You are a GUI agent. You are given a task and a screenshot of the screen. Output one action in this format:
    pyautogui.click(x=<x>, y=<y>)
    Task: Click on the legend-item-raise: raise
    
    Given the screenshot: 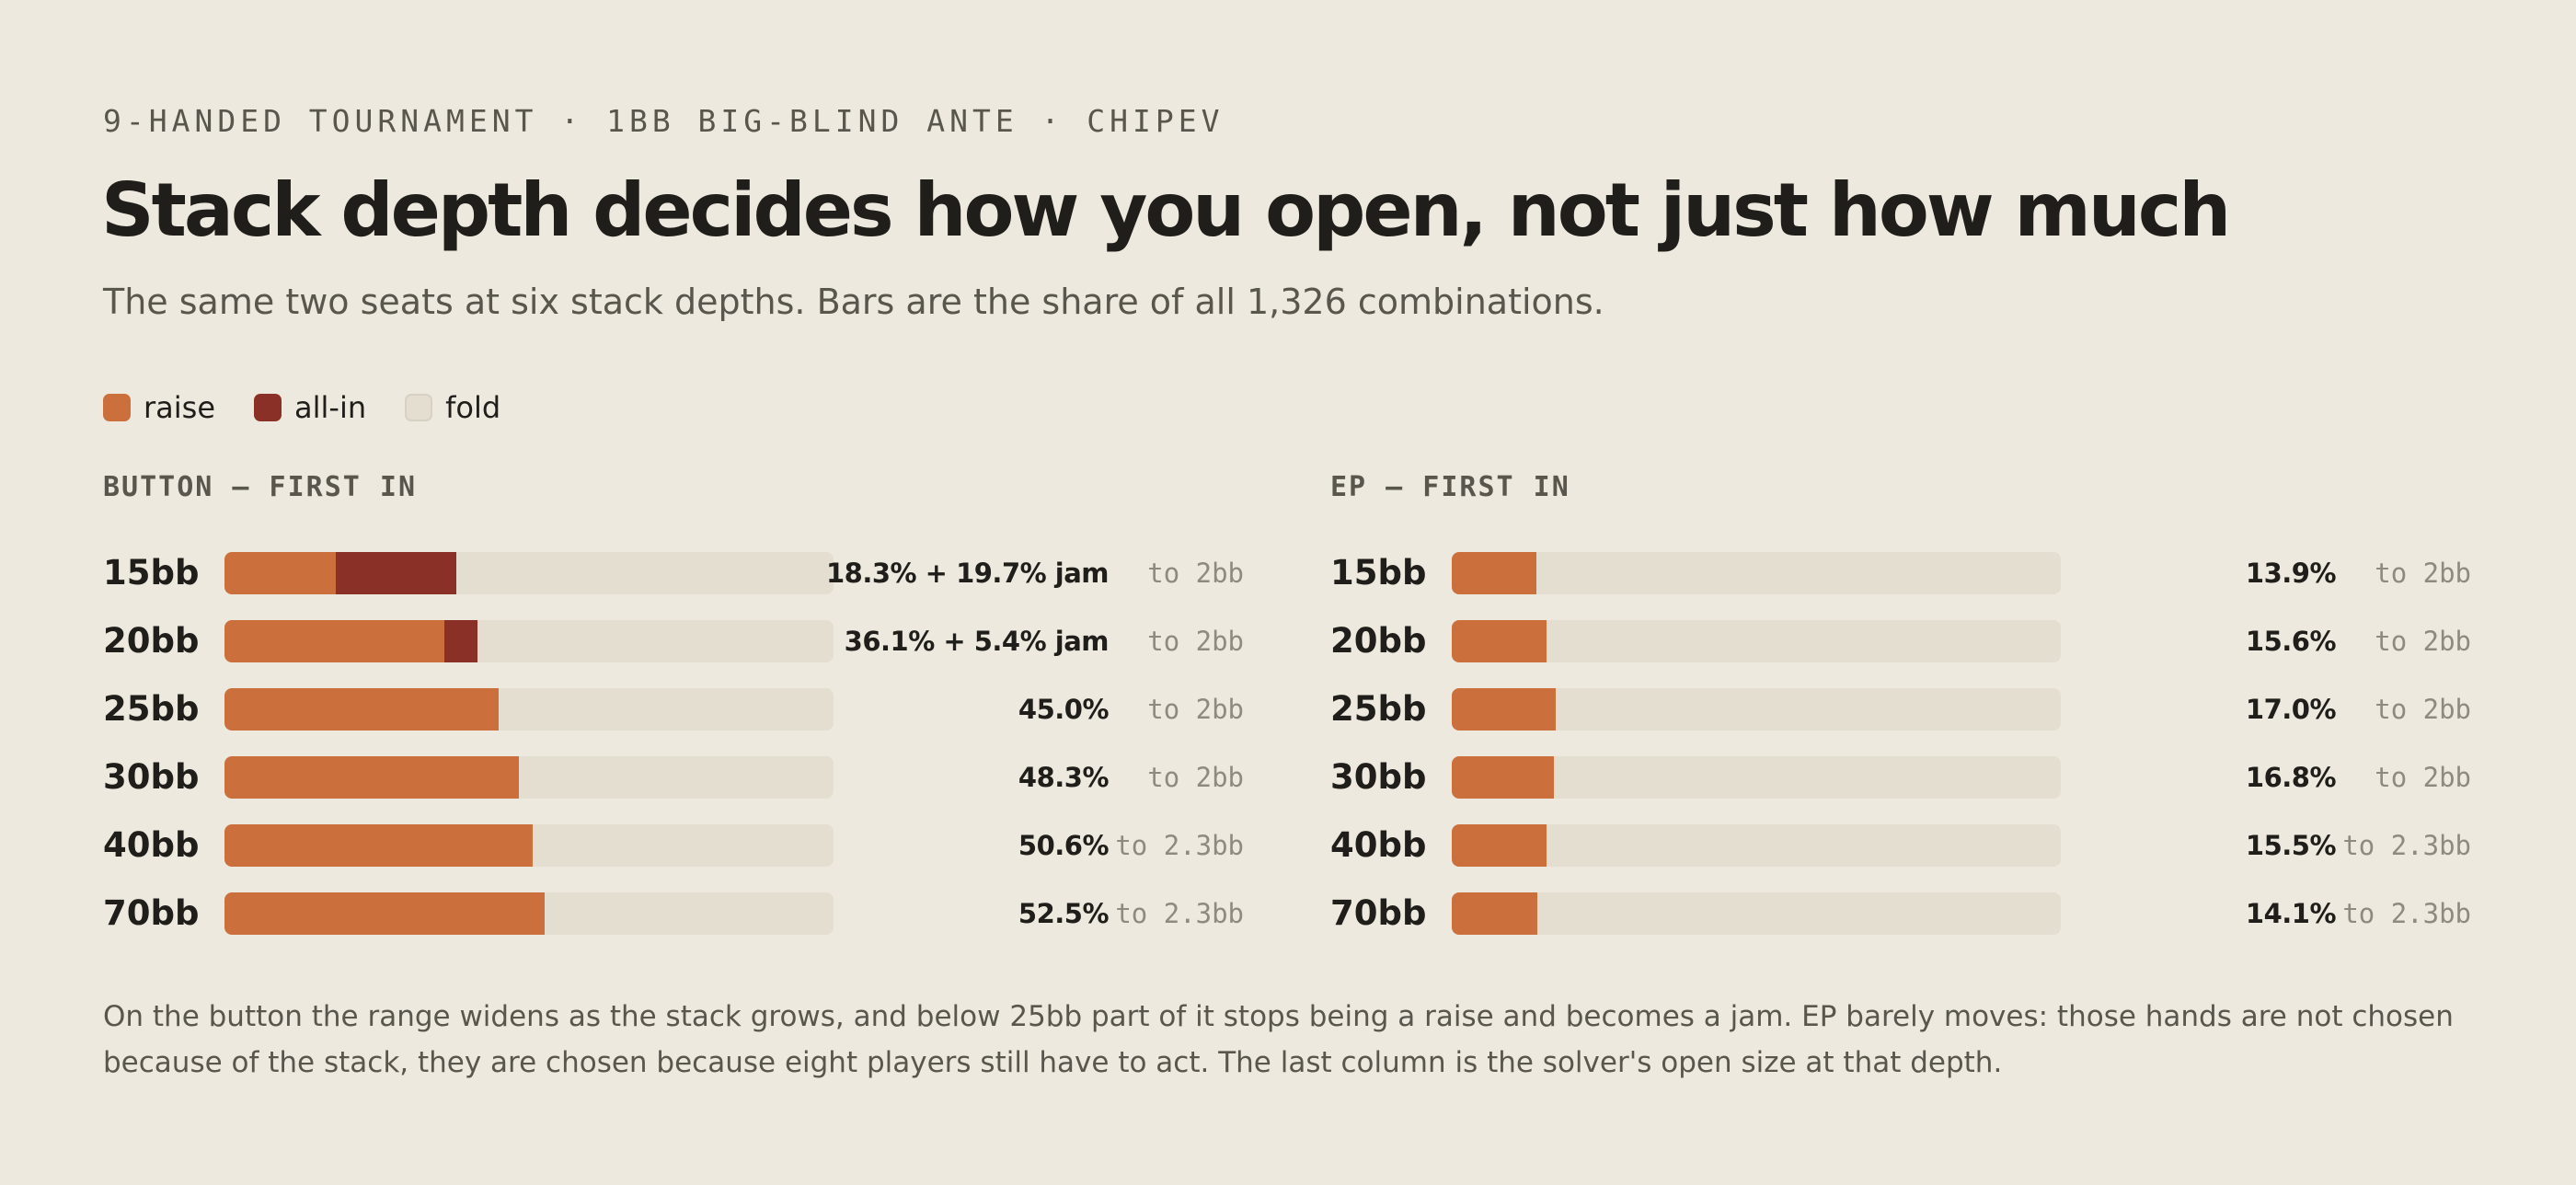 What is the action you would take?
    pyautogui.click(x=159, y=407)
    